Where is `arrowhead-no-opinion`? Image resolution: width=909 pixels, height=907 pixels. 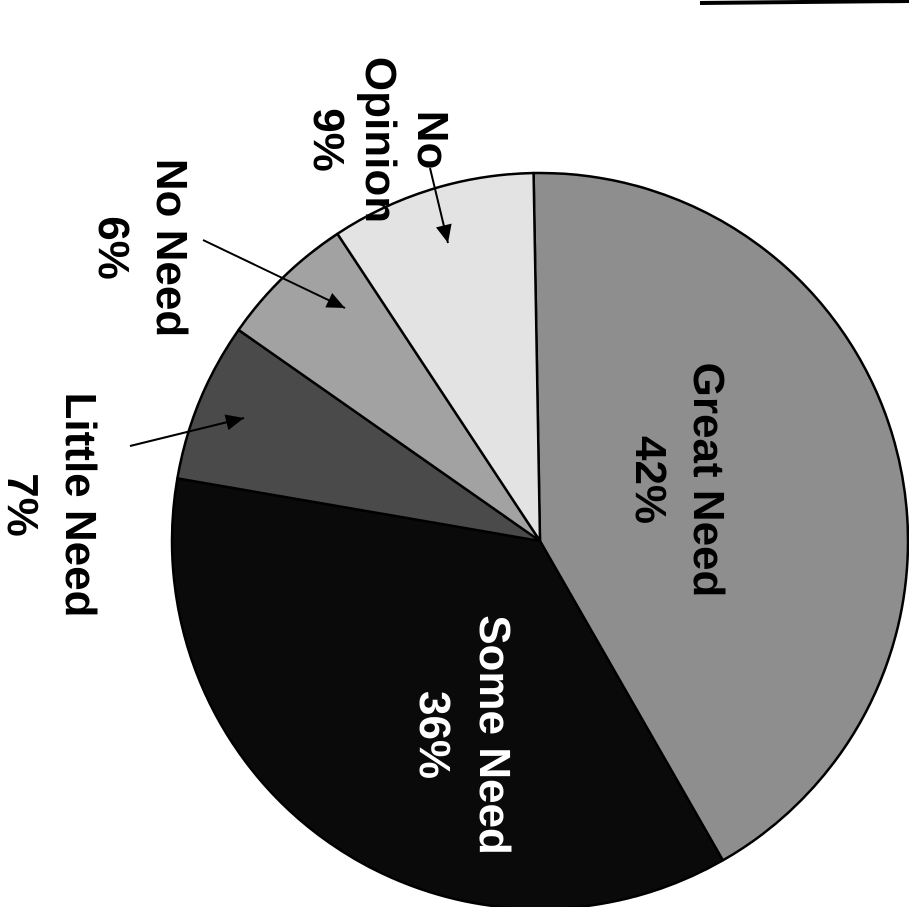
arrowhead-no-opinion is located at coordinates (444, 233).